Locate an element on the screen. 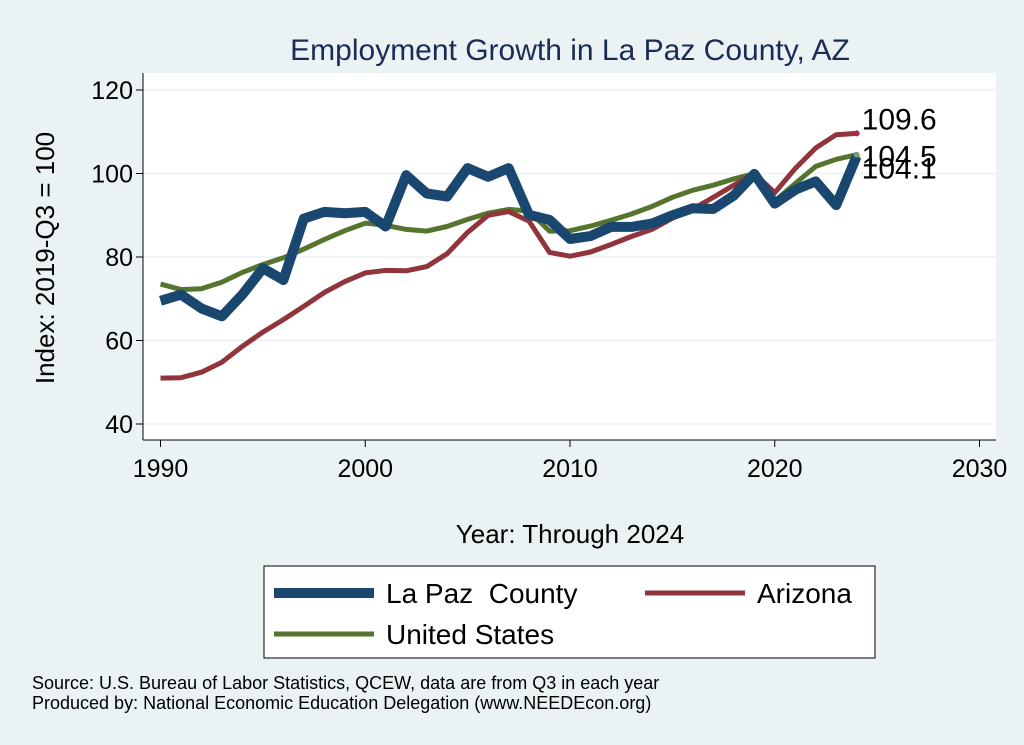 This screenshot has width=1024, height=745. legend: La Paz County Arizona United States is located at coordinates (569, 612).